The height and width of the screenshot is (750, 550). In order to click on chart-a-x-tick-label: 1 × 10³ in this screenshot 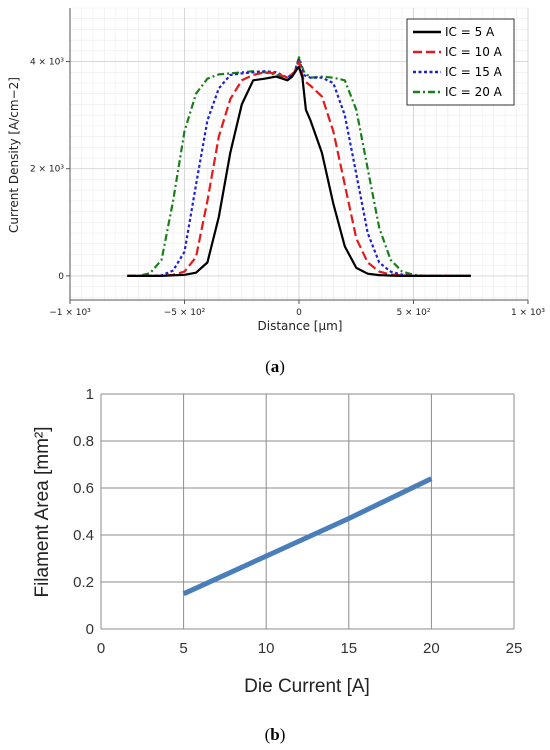, I will do `click(528, 313)`.